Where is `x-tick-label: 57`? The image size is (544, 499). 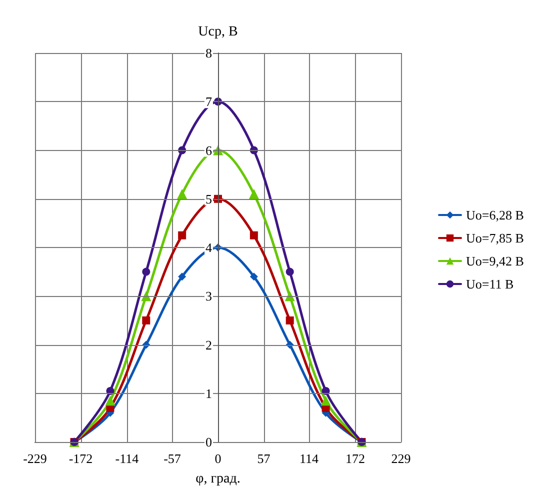
x-tick-label: 57 is located at coordinates (264, 458).